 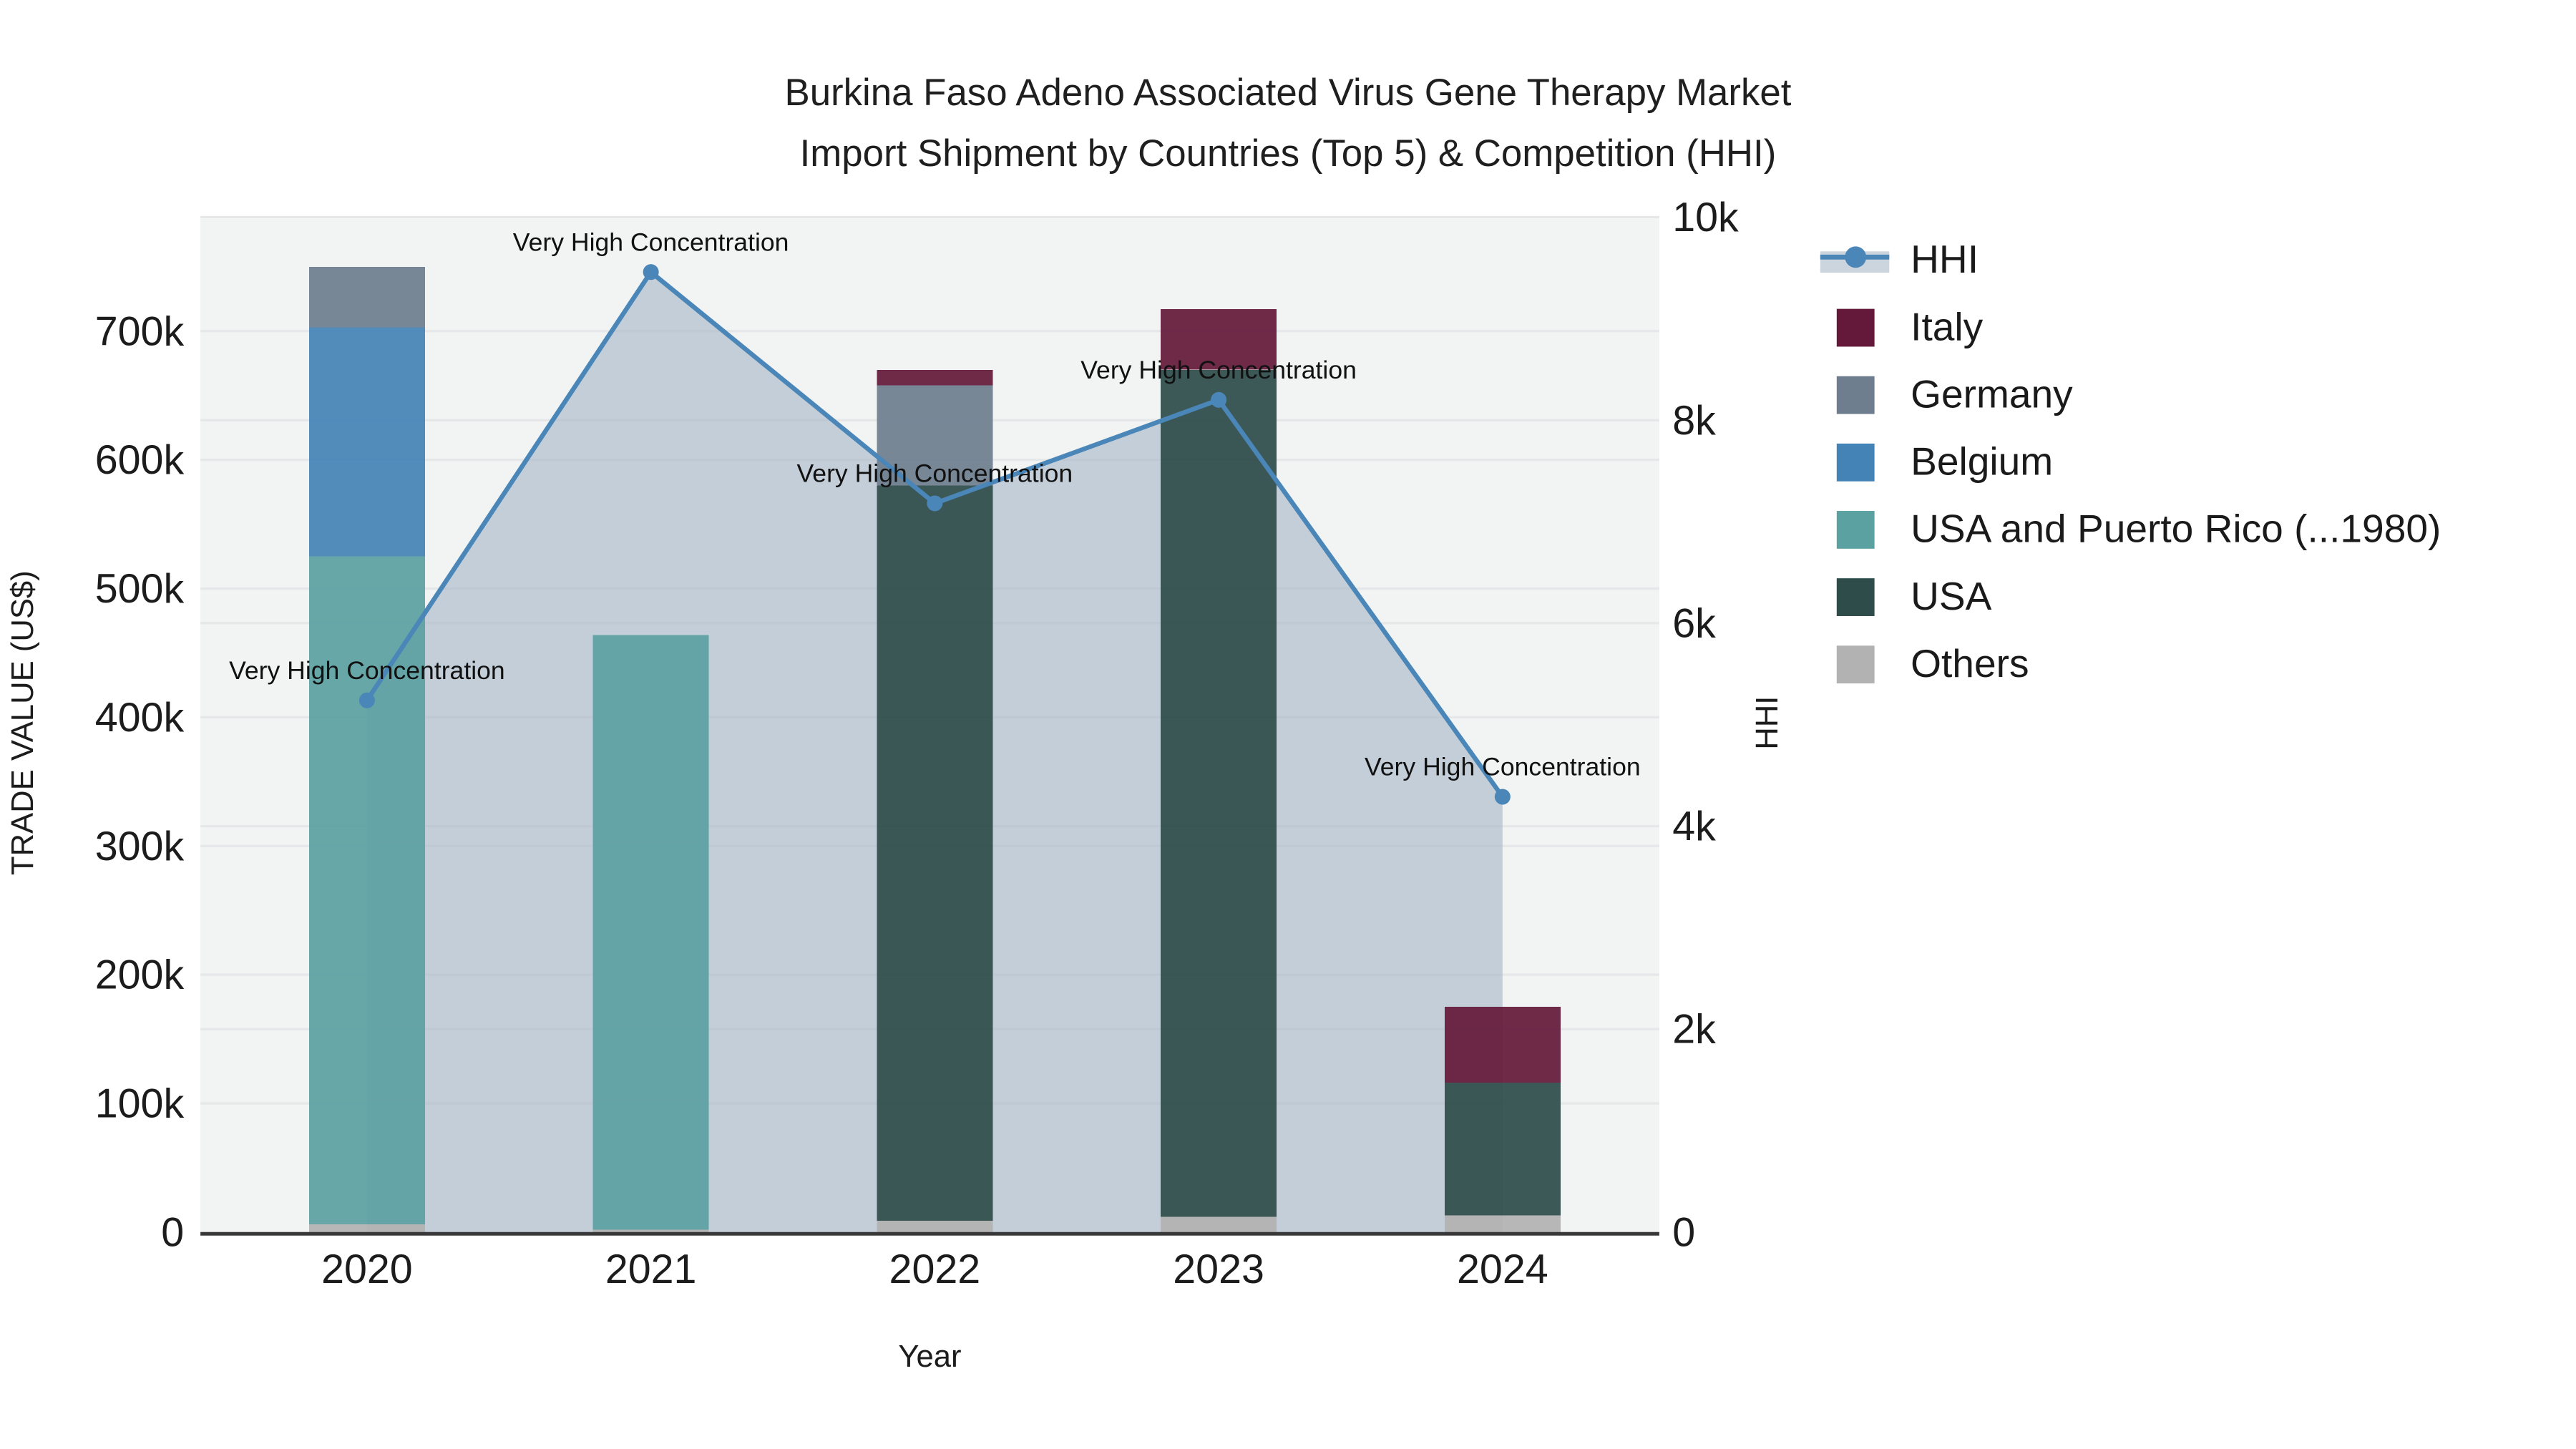 What do you see at coordinates (140, 975) in the screenshot?
I see `left-tick-label-200k: 200k` at bounding box center [140, 975].